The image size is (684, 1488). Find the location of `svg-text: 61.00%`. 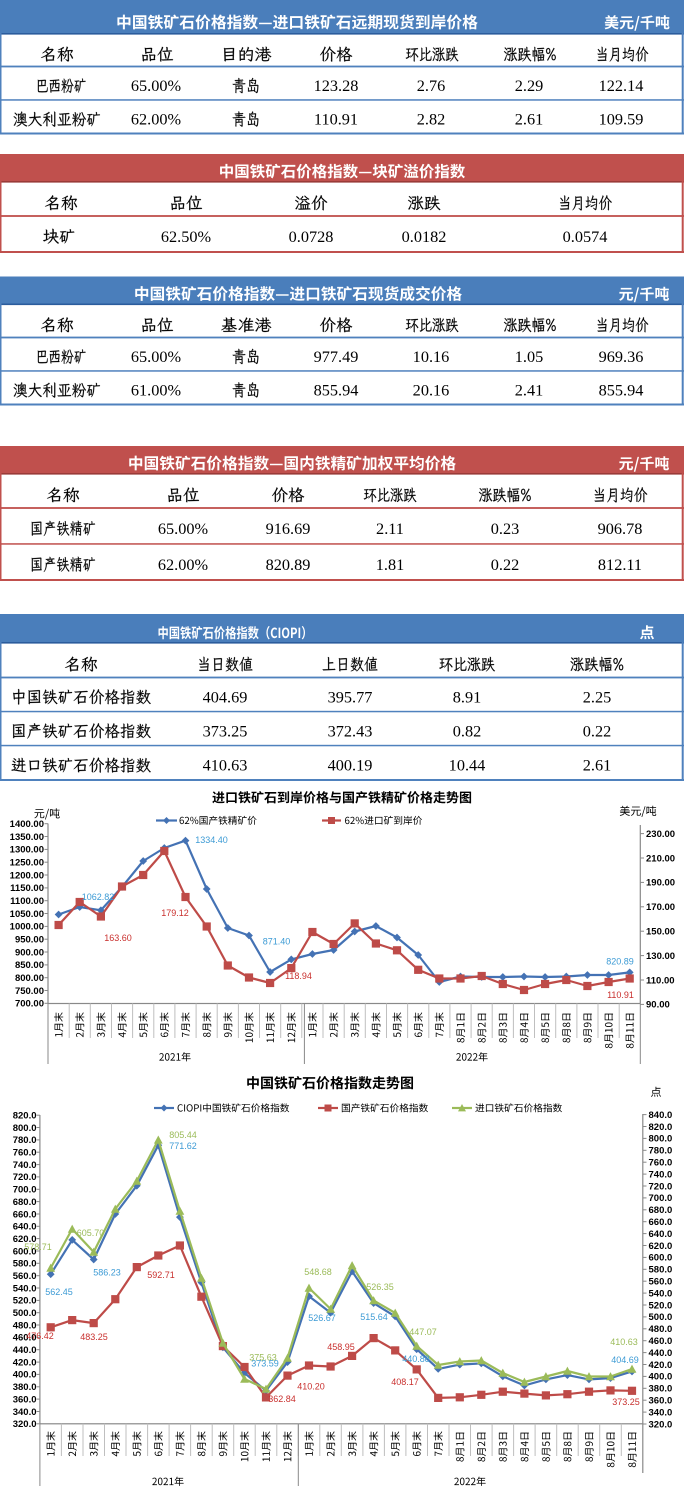

svg-text: 61.00% is located at coordinates (156, 390).